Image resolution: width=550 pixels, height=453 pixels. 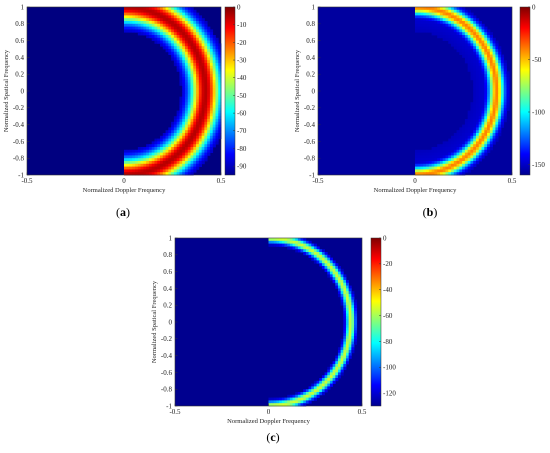 I want to click on y-tick-label: 0.4, so click(x=19, y=58).